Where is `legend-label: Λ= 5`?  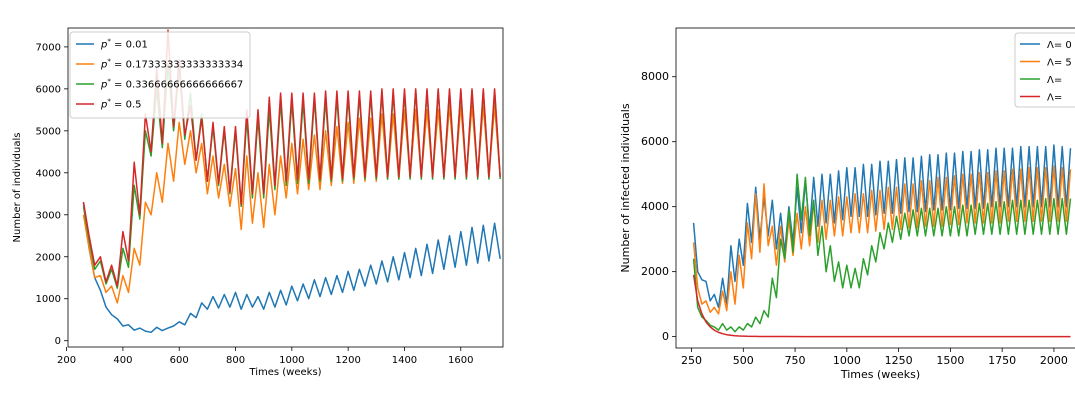
legend-label: Λ= 5 is located at coordinates (1059, 63).